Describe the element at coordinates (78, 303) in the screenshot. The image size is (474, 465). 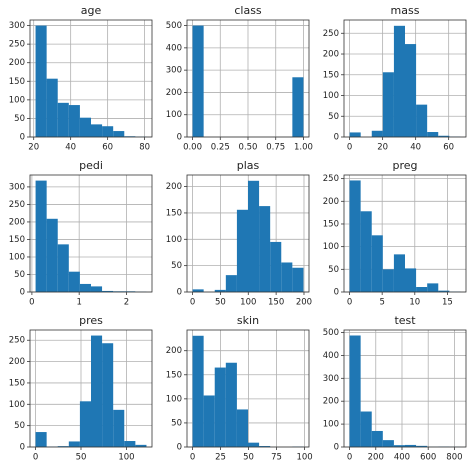
I see `x-tick-label: 1` at that location.